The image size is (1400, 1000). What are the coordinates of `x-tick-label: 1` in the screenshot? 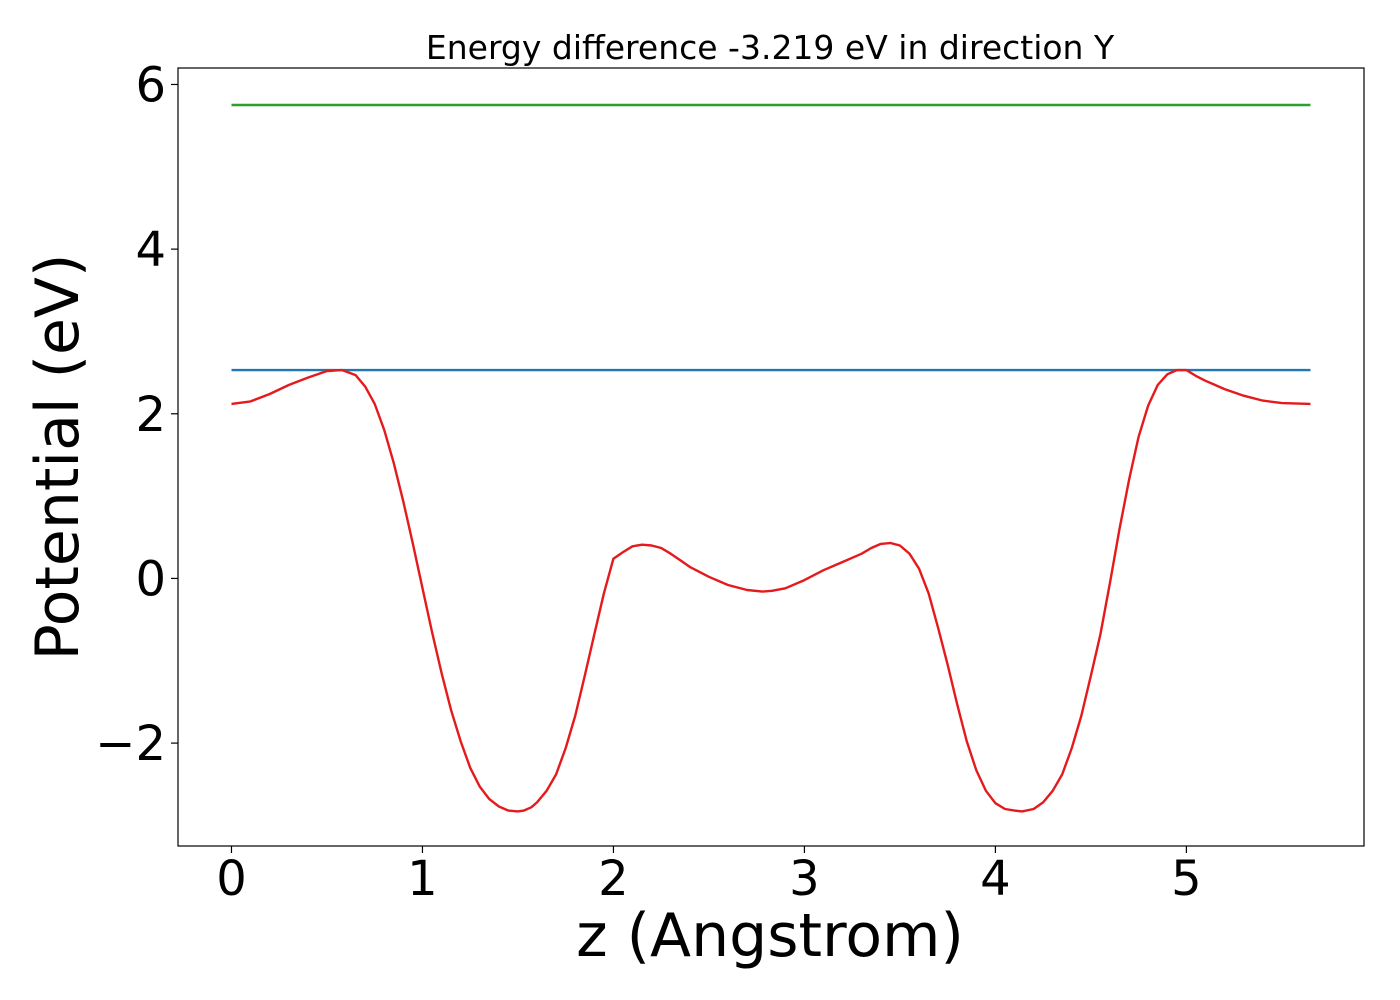 It's located at (422, 879).